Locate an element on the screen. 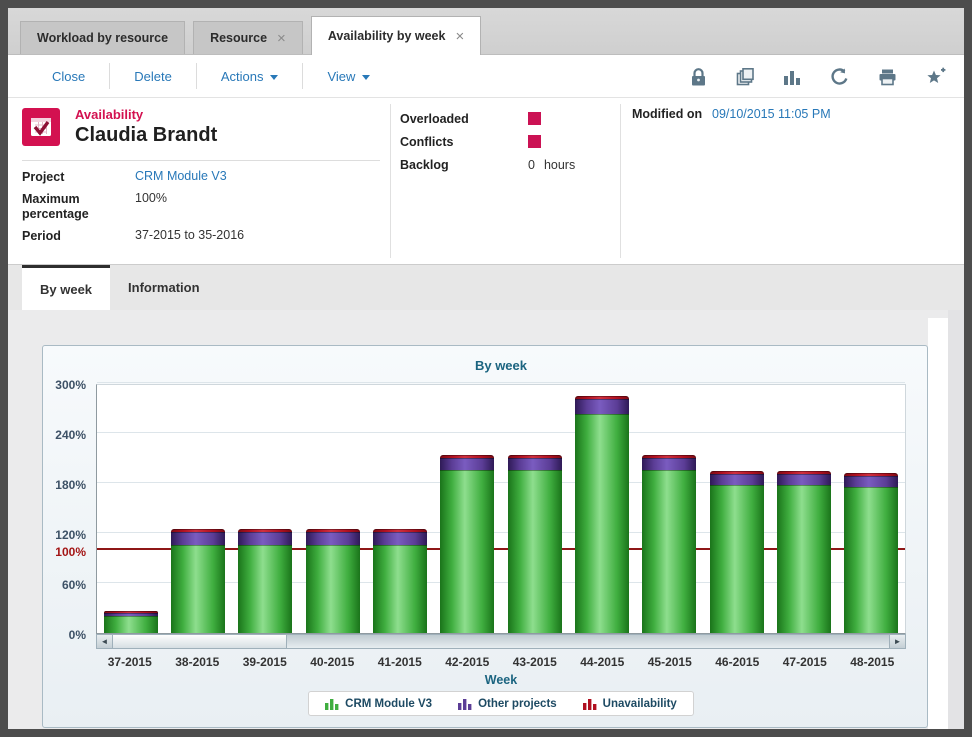 The height and width of the screenshot is (737, 972). y-tick-label: 120% is located at coordinates (70, 535).